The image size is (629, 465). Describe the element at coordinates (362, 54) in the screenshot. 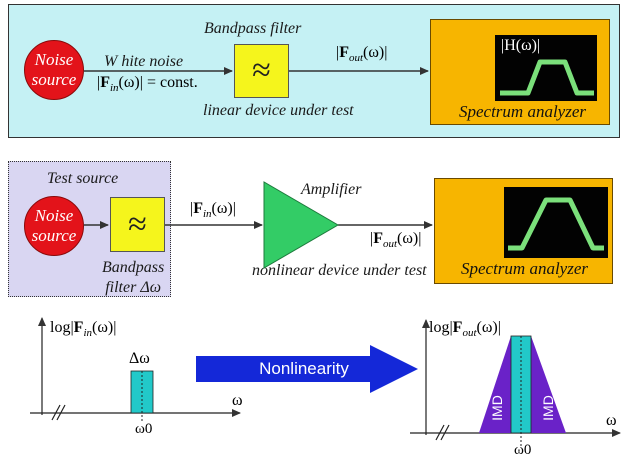

I see `fout-label-top: |Fout(ω)|` at that location.